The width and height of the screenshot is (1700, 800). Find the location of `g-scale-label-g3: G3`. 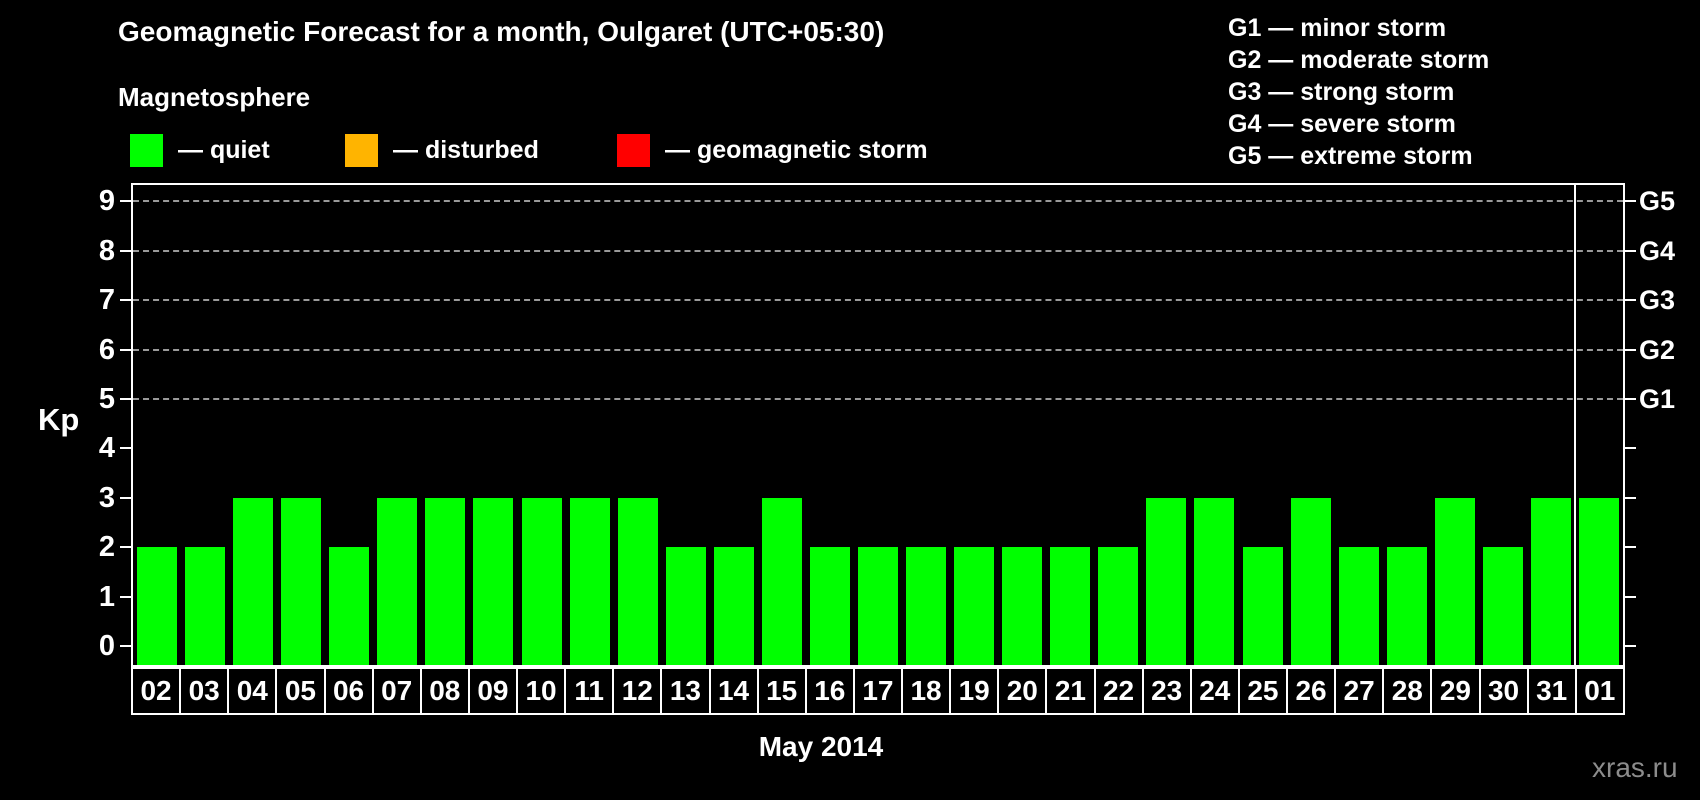

g-scale-label-g3: G3 is located at coordinates (1657, 300).